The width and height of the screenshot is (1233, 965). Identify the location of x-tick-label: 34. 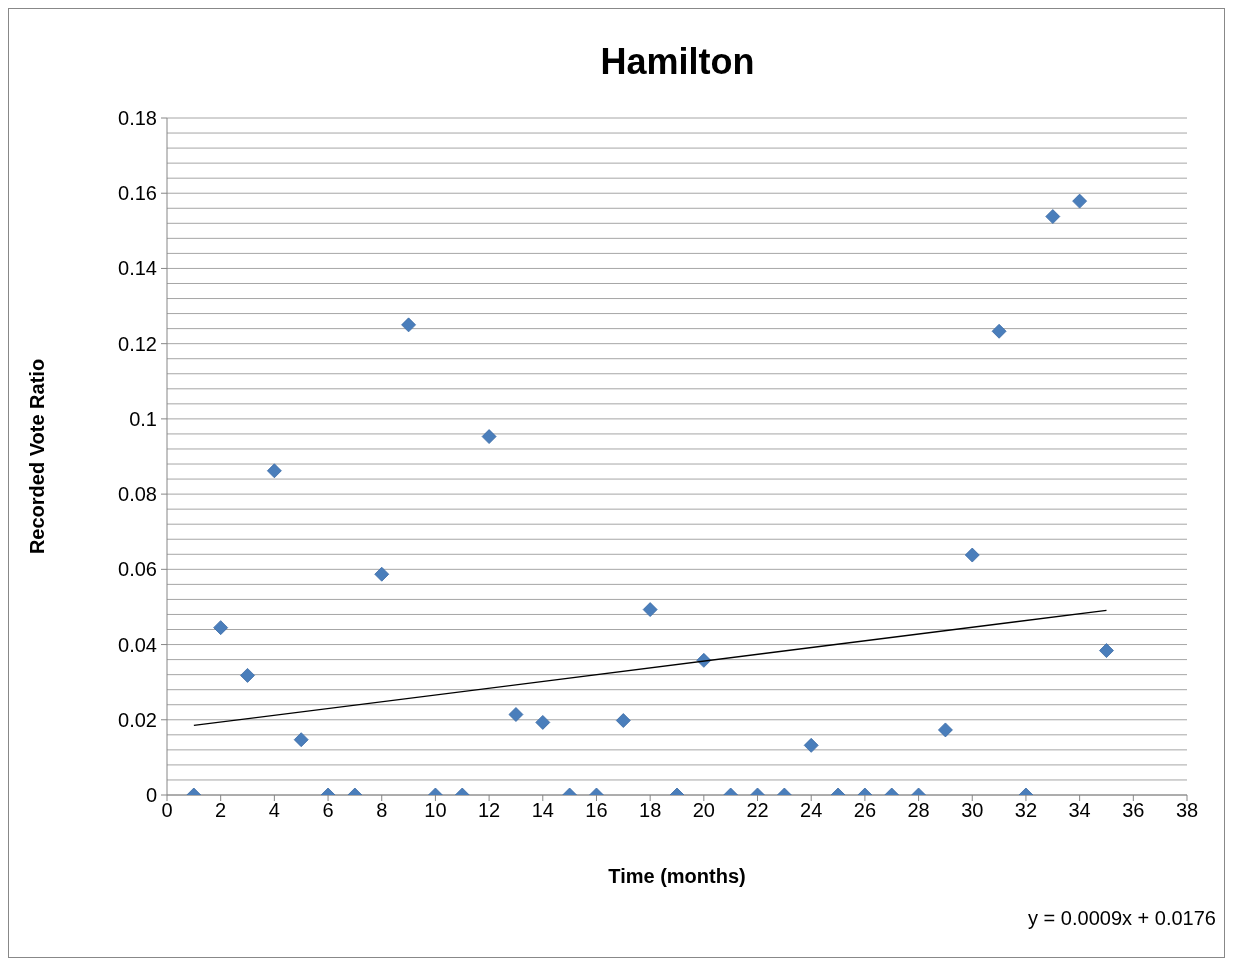
(1079, 810).